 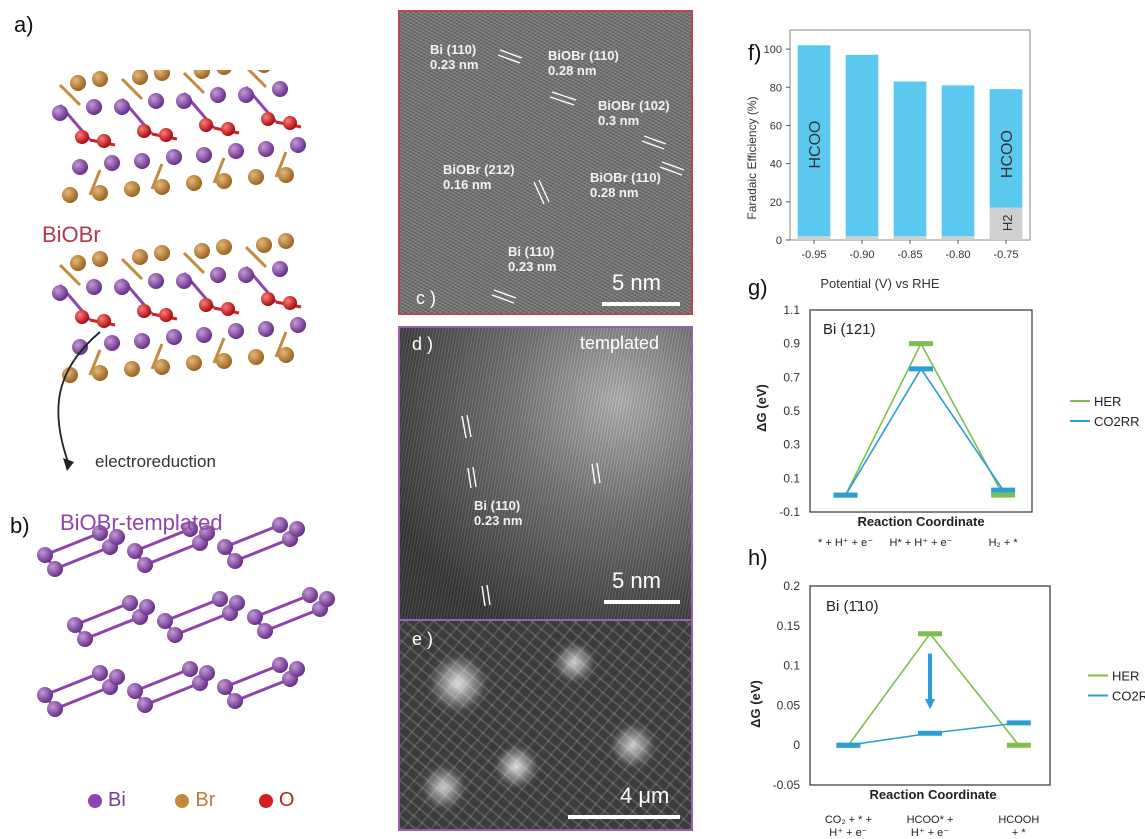 I want to click on bar-label: H2, so click(x=1007, y=223).